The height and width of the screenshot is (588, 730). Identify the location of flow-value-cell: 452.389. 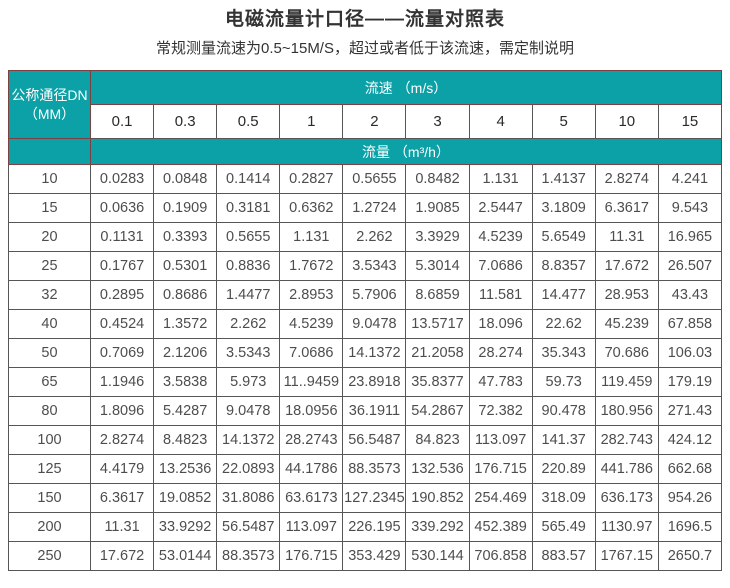
(500, 527).